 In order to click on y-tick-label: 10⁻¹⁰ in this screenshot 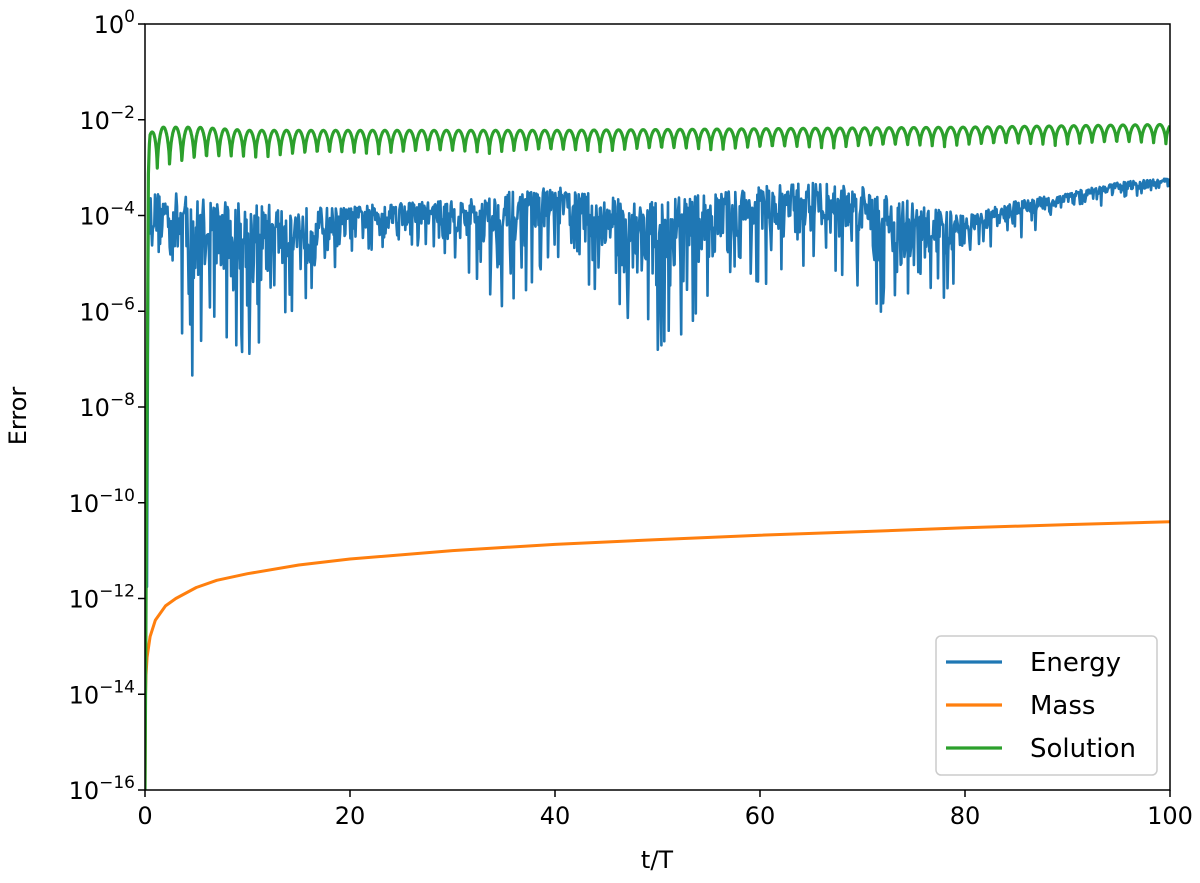, I will do `click(102, 502)`.